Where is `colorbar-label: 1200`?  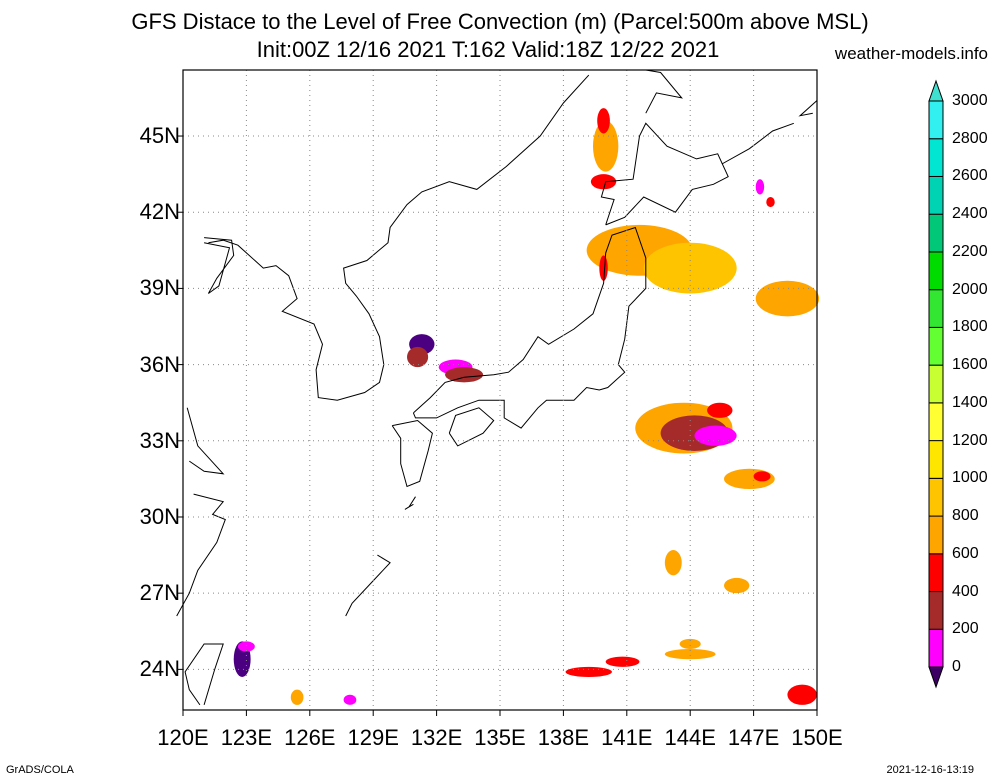
colorbar-label: 1200 is located at coordinates (970, 440).